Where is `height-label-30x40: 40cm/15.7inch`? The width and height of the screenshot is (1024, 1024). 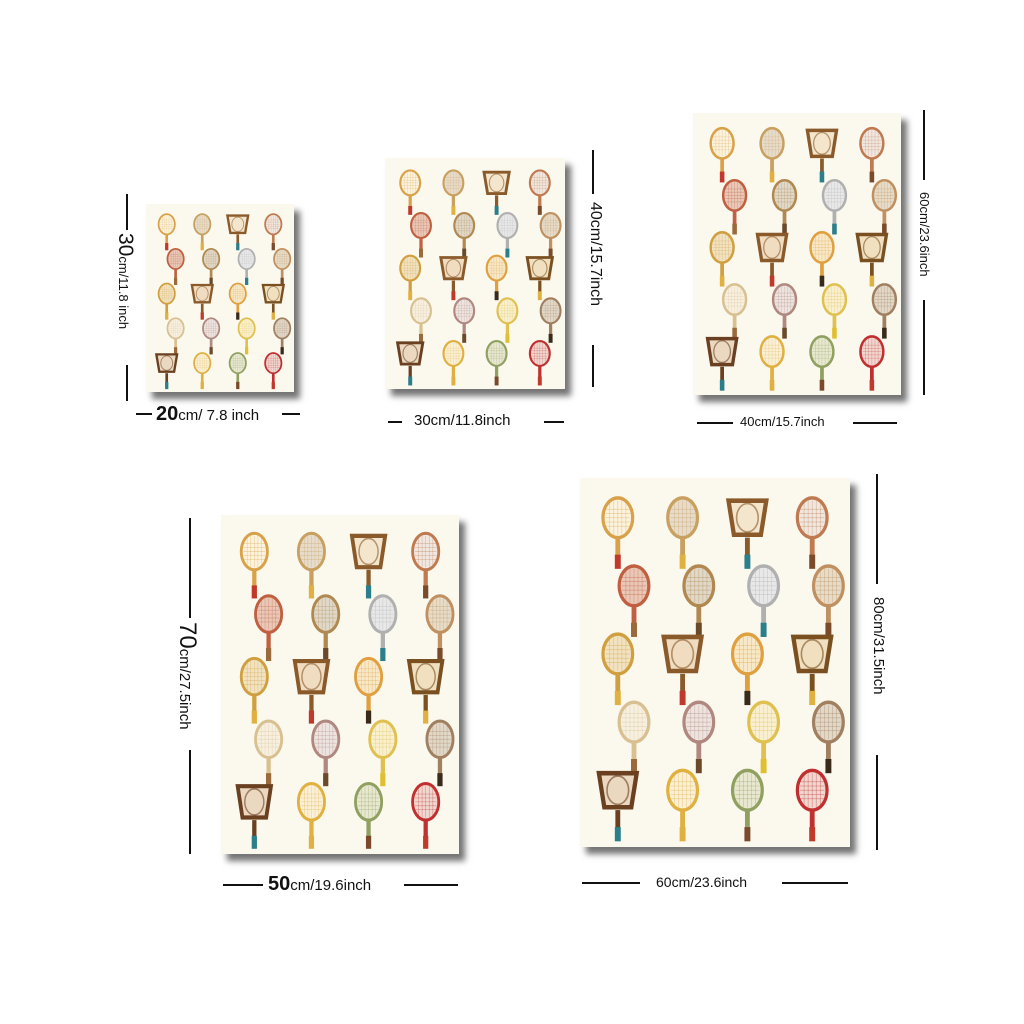 height-label-30x40: 40cm/15.7inch is located at coordinates (595, 254).